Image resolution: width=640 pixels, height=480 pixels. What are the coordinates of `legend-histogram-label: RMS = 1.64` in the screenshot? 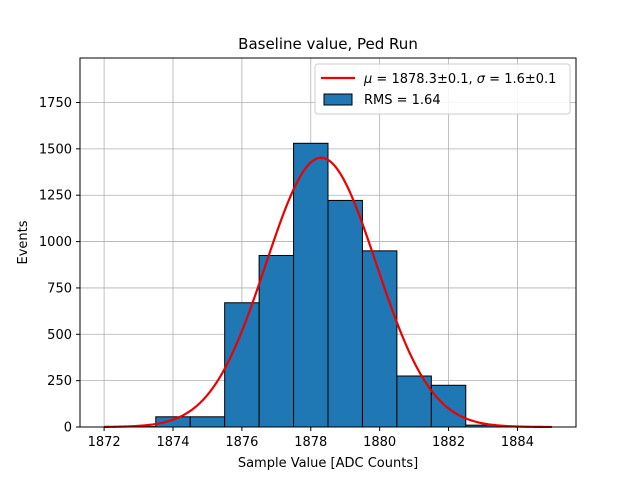 It's located at (402, 100).